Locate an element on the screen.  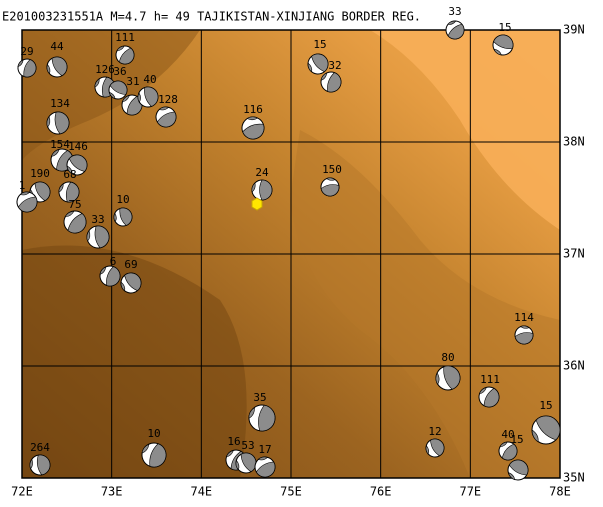
event-label: 150 is located at coordinates (332, 169).